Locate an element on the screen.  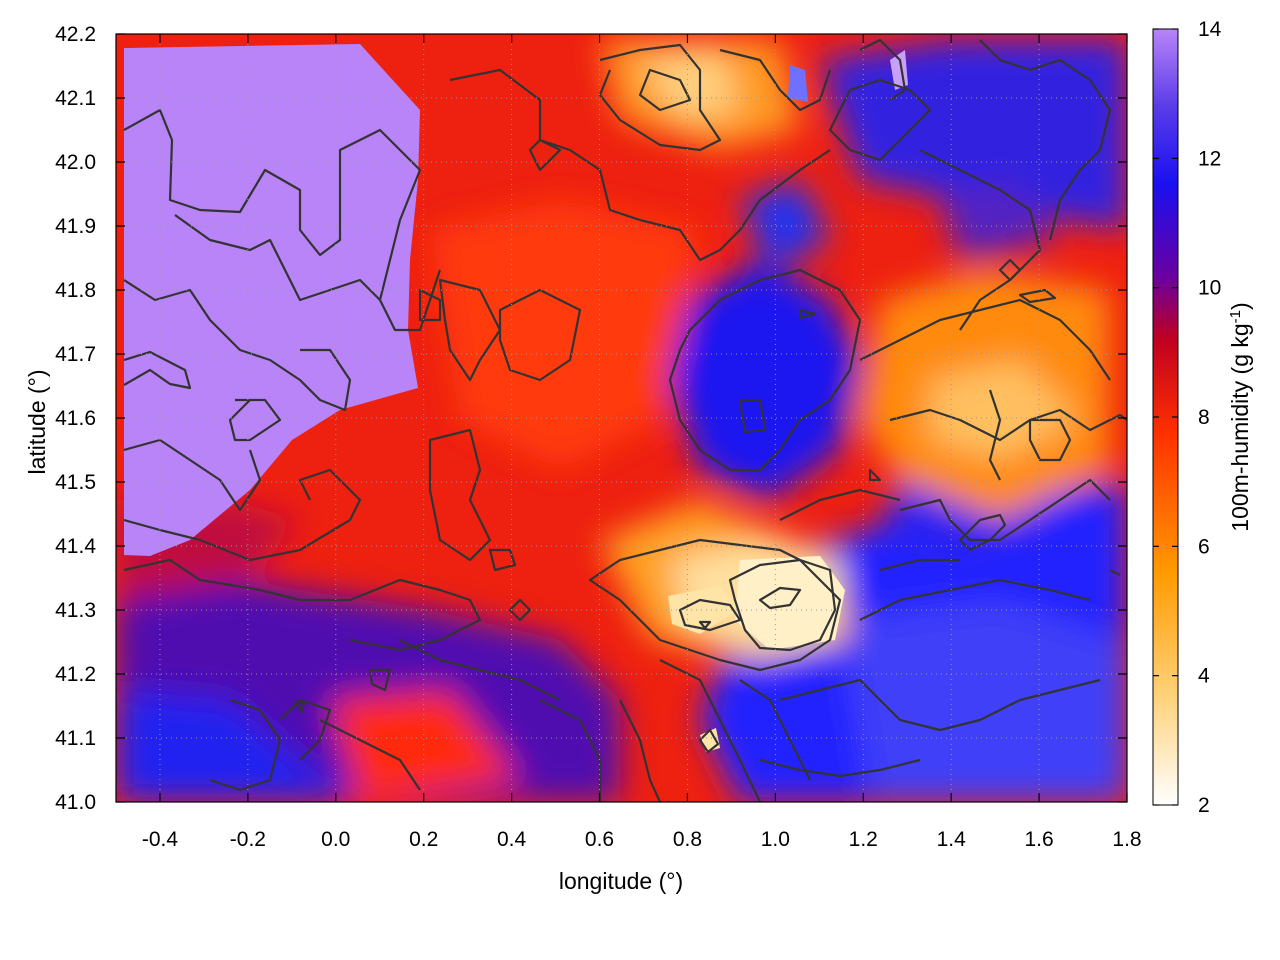
y-tick-label: 41.6 is located at coordinates (75, 418).